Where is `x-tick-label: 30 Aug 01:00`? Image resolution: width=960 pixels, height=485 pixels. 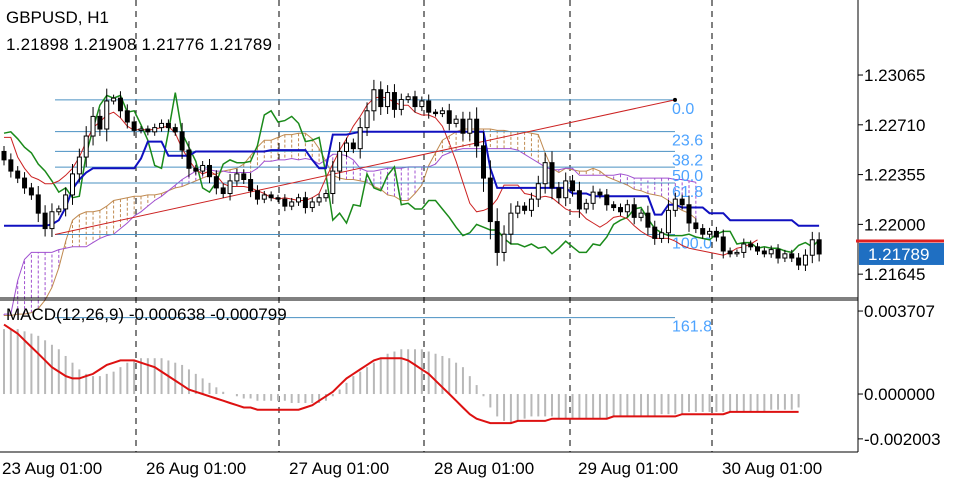
x-tick-label: 30 Aug 01:00 is located at coordinates (772, 468).